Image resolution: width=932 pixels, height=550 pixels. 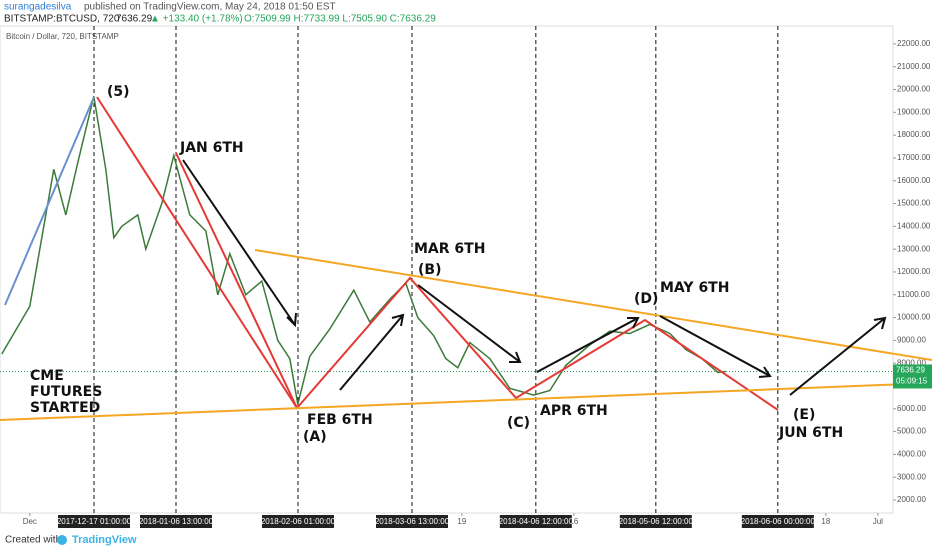 I want to click on y-tick-label: 22000.00, so click(x=914, y=43).